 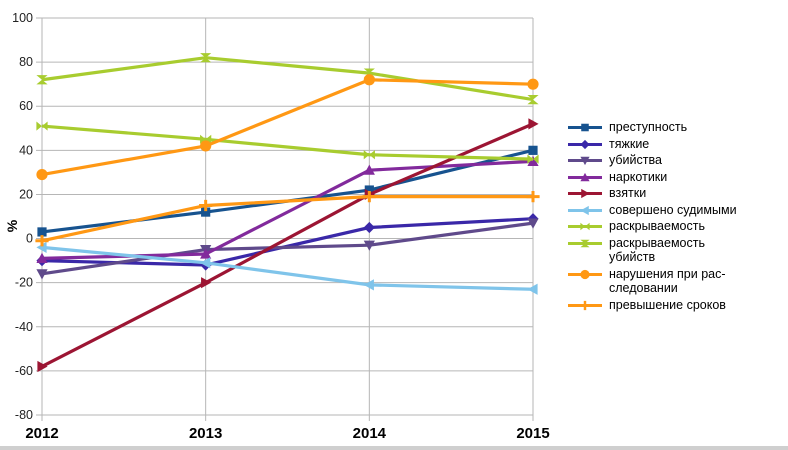 What do you see at coordinates (585, 243) in the screenshot?
I see `legend-marker-sandglass-icon` at bounding box center [585, 243].